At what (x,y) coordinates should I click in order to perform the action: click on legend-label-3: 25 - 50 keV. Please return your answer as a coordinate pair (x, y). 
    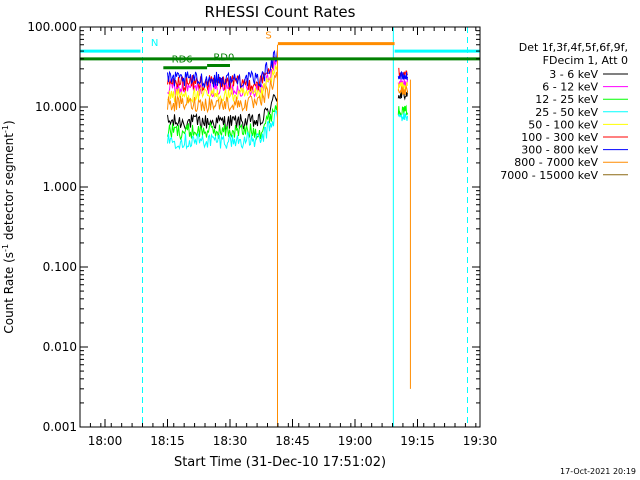
    Looking at the image, I should click on (566, 112).